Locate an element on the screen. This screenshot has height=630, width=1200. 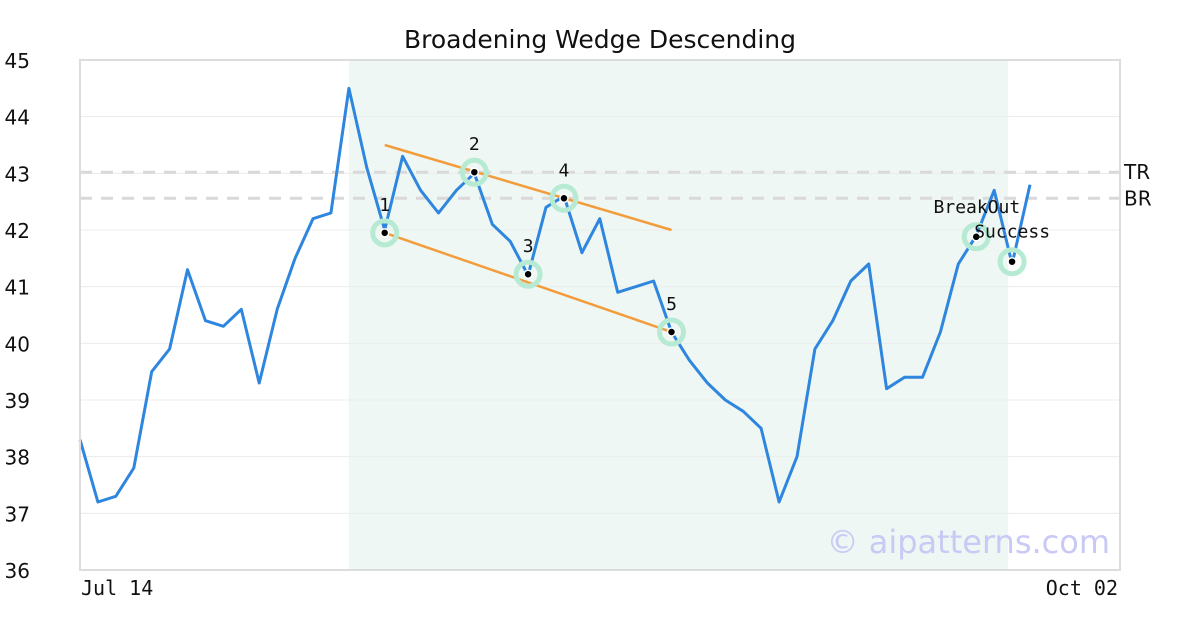
watermark: © aipatterns.com is located at coordinates (968, 542).